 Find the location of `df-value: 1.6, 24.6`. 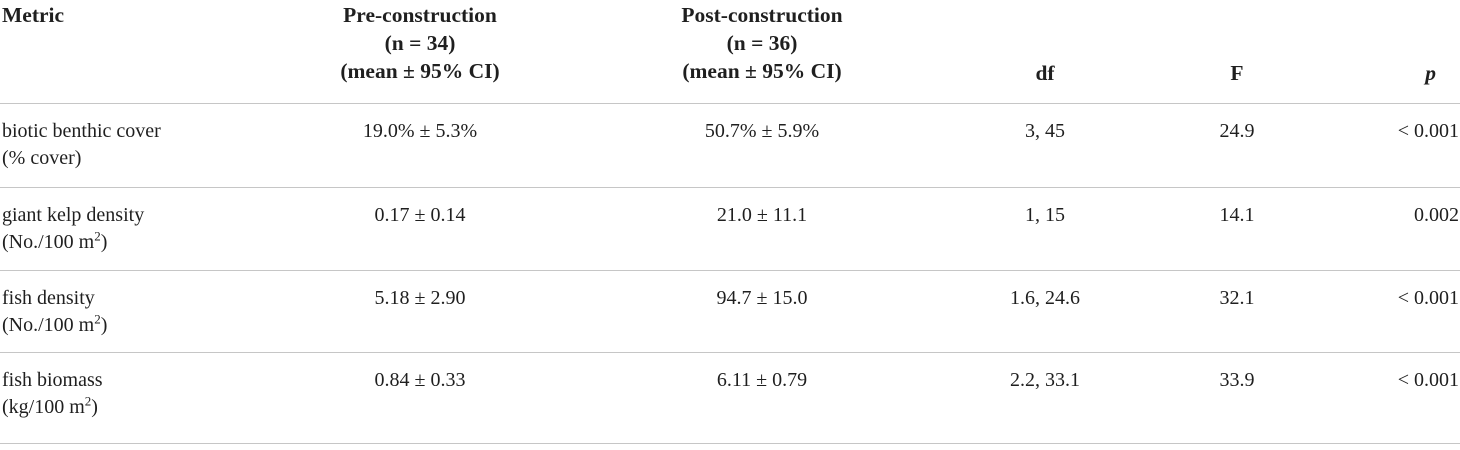

df-value: 1.6, 24.6 is located at coordinates (1045, 311).